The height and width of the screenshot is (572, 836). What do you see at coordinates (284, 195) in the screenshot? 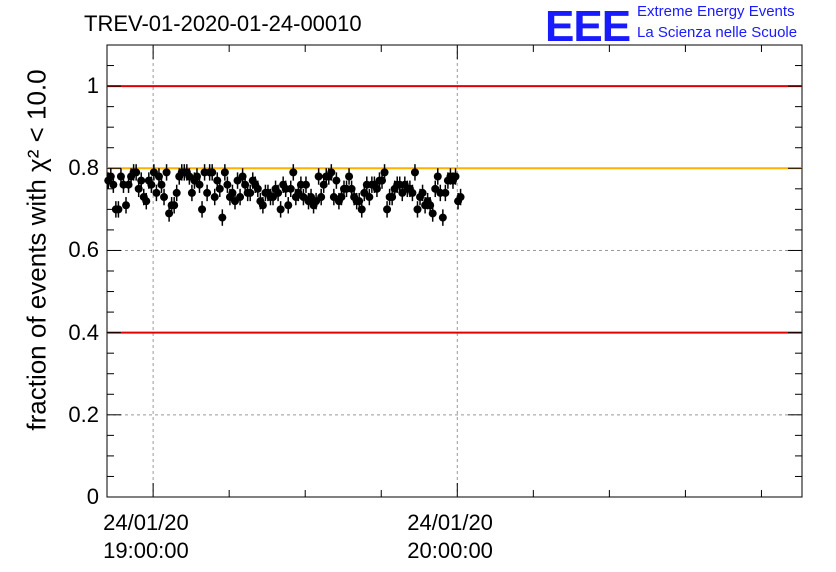
I see `data-points` at bounding box center [284, 195].